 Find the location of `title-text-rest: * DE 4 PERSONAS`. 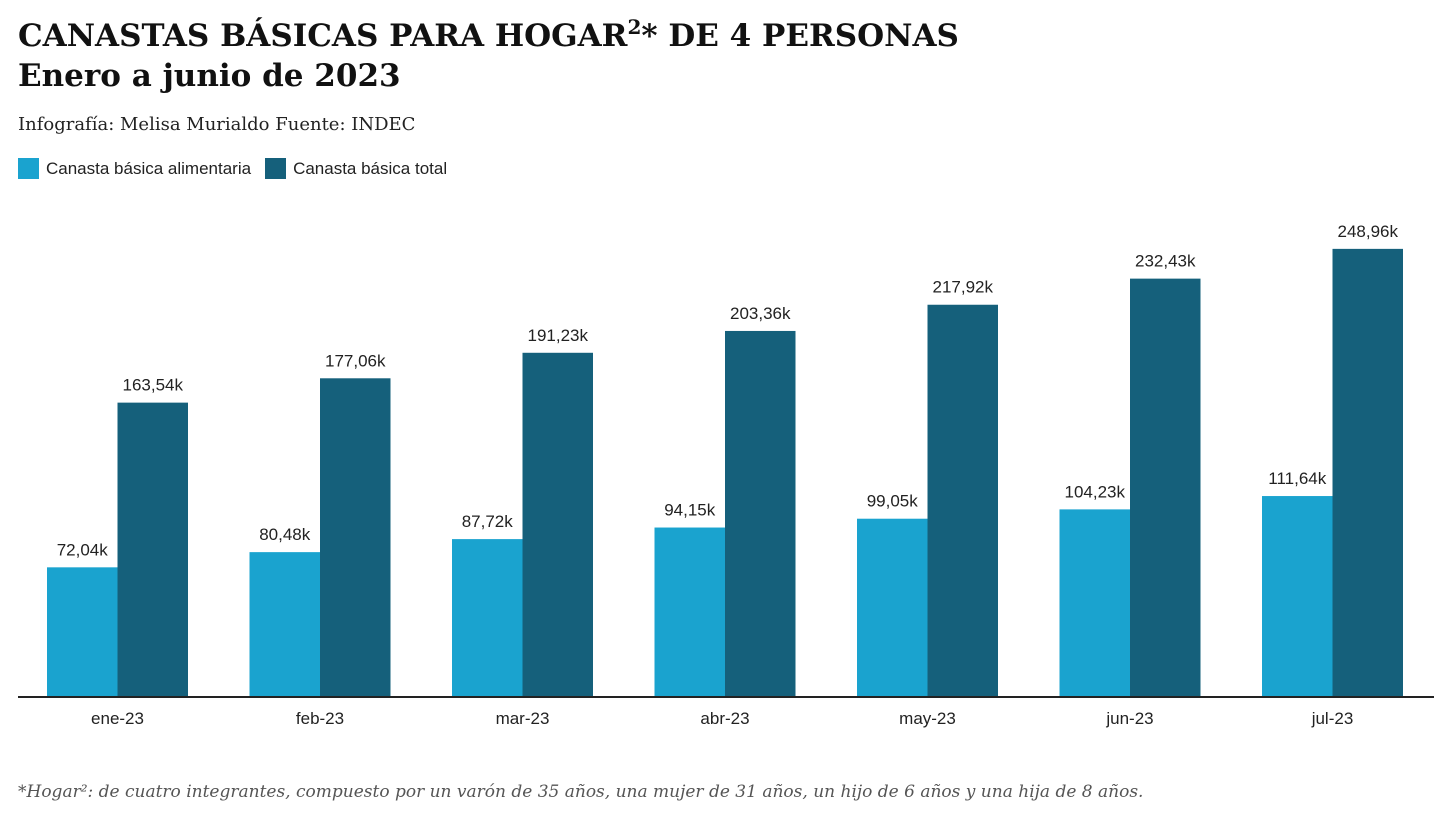

title-text-rest: * DE 4 PERSONAS is located at coordinates (800, 36).